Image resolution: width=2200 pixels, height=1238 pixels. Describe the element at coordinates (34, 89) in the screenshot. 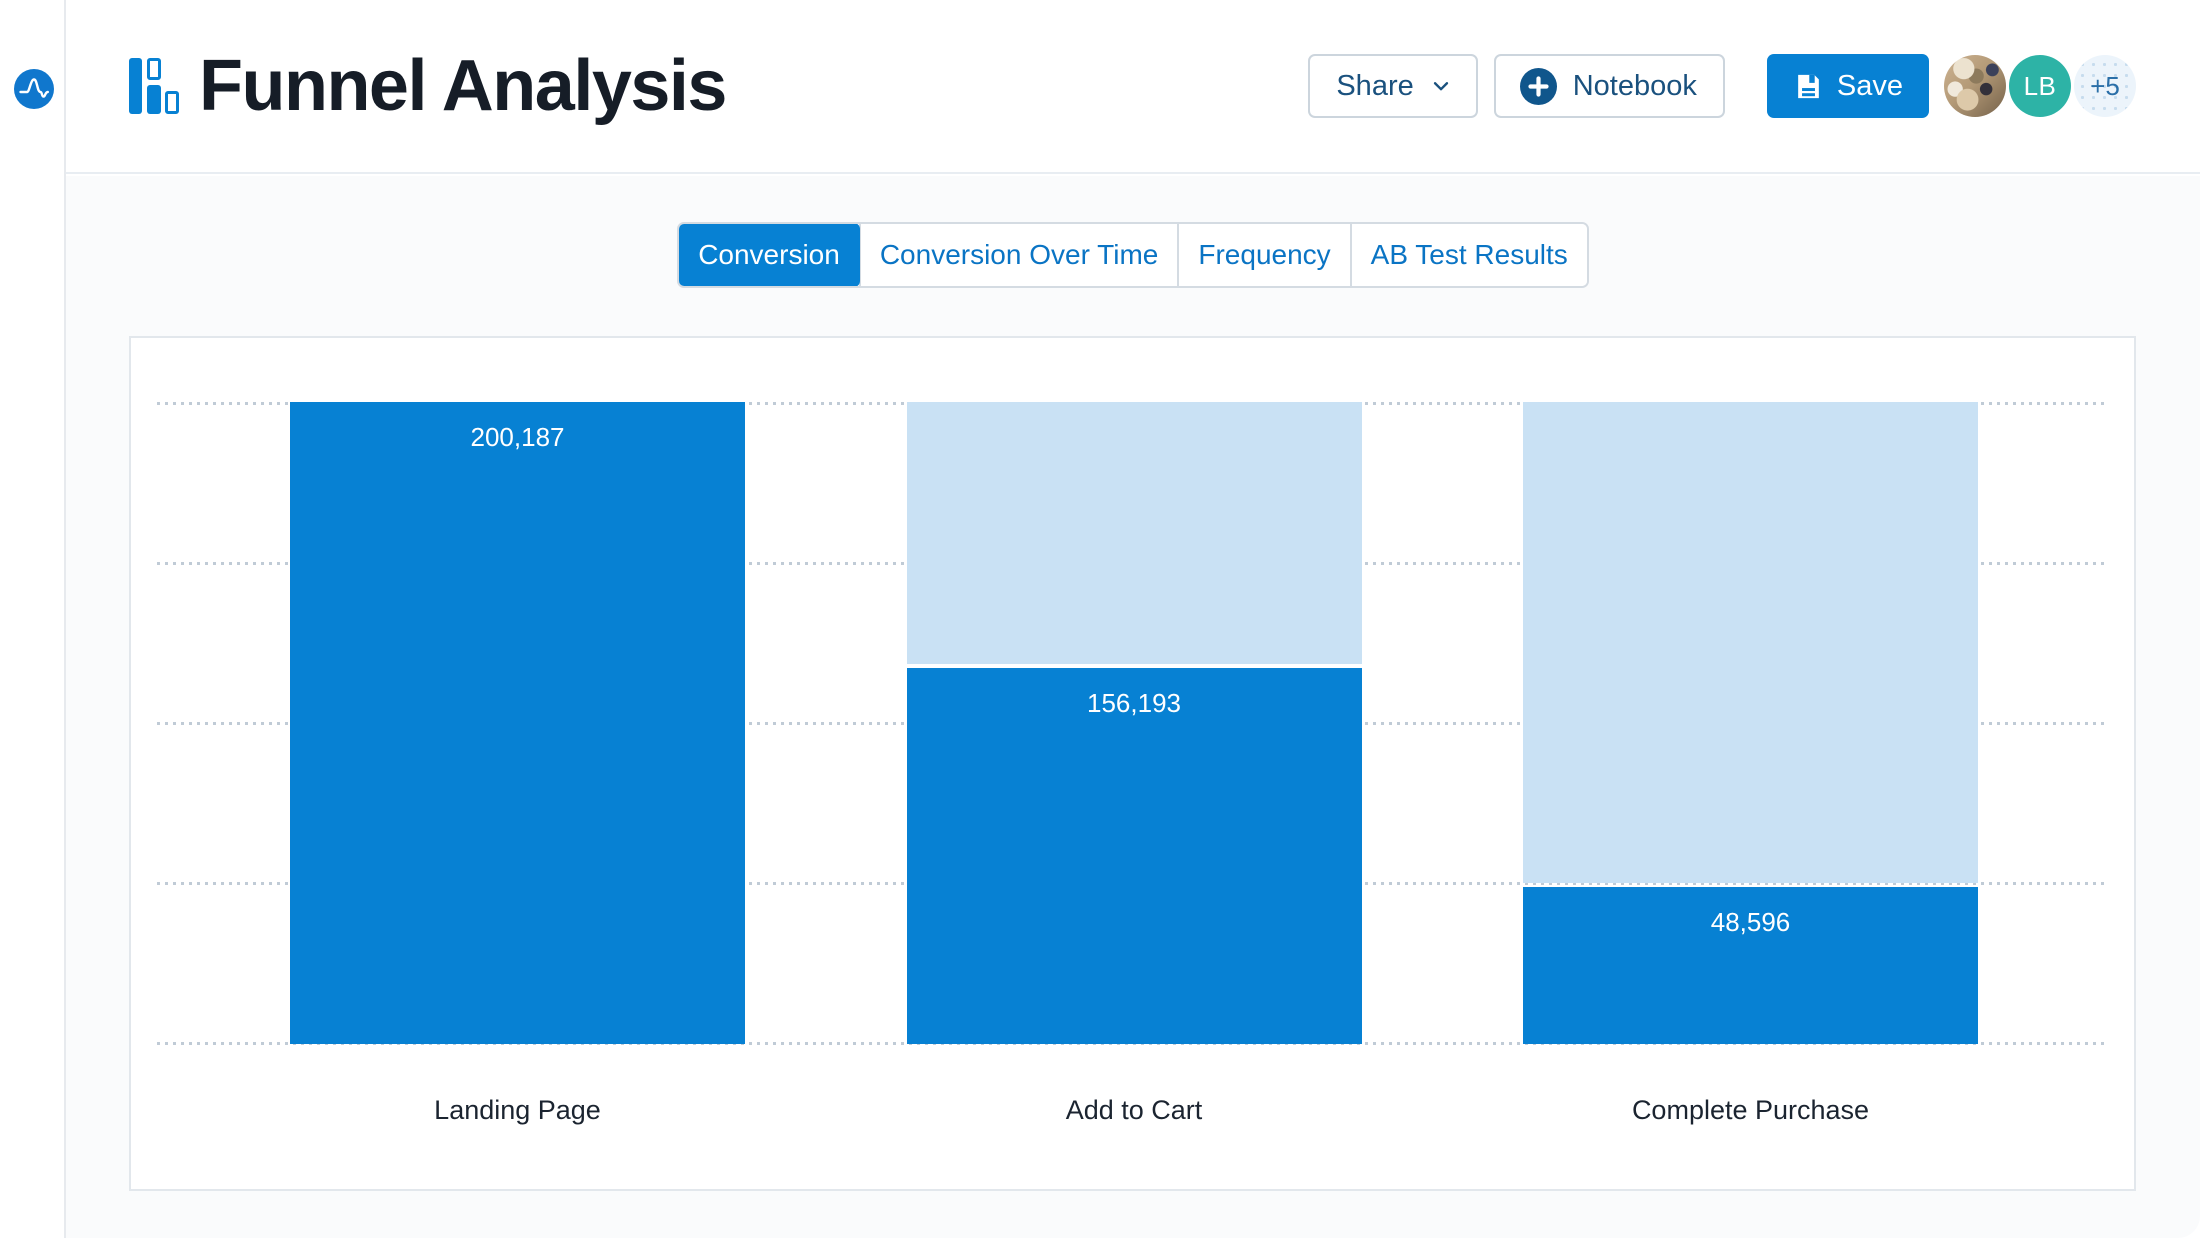

I see `amplitude-logo-icon` at that location.